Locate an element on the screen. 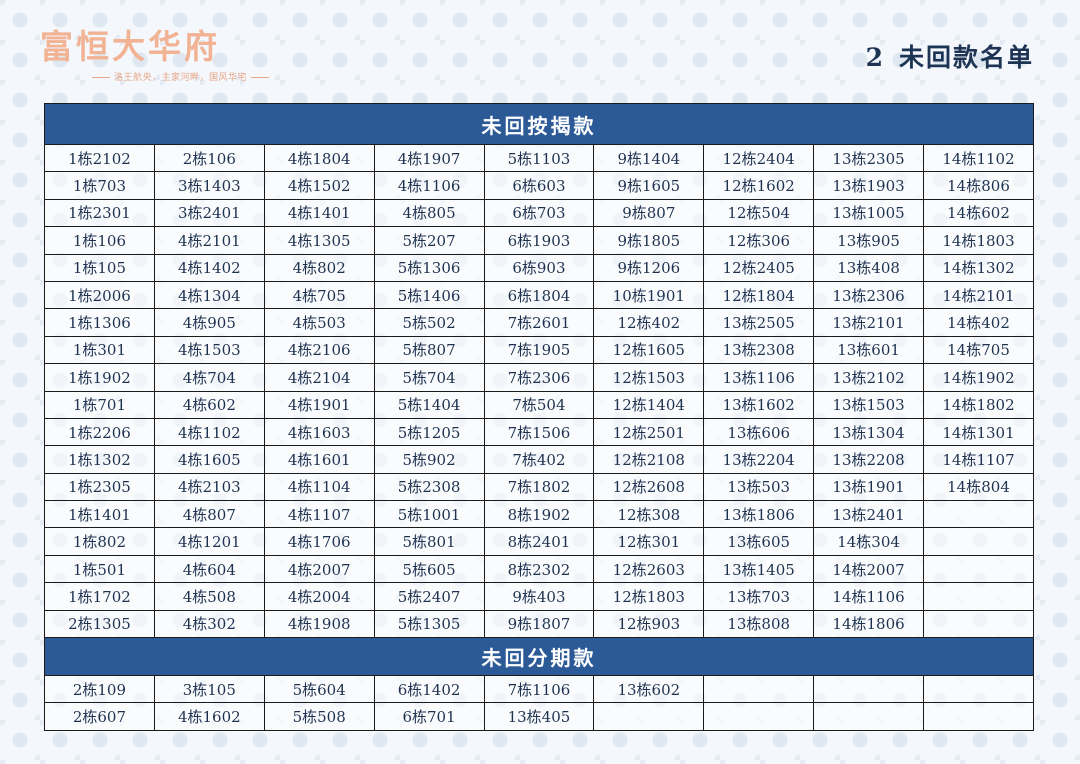 The width and height of the screenshot is (1080, 764). unit-cell: 8栋2401 is located at coordinates (539, 541).